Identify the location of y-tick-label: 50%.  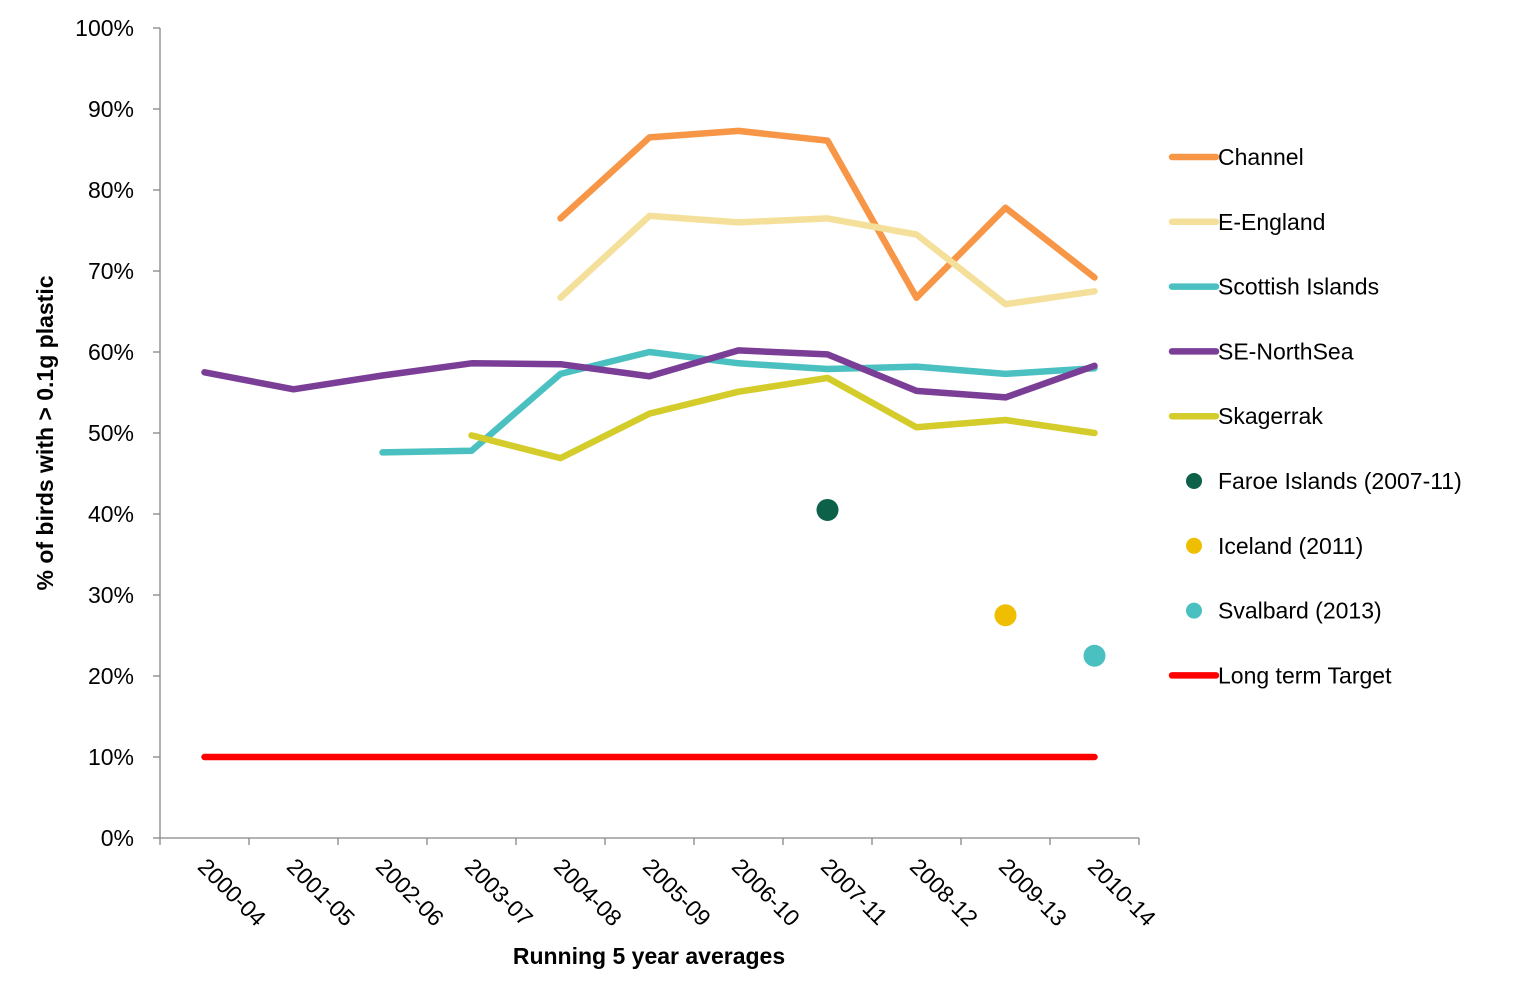
(111, 433).